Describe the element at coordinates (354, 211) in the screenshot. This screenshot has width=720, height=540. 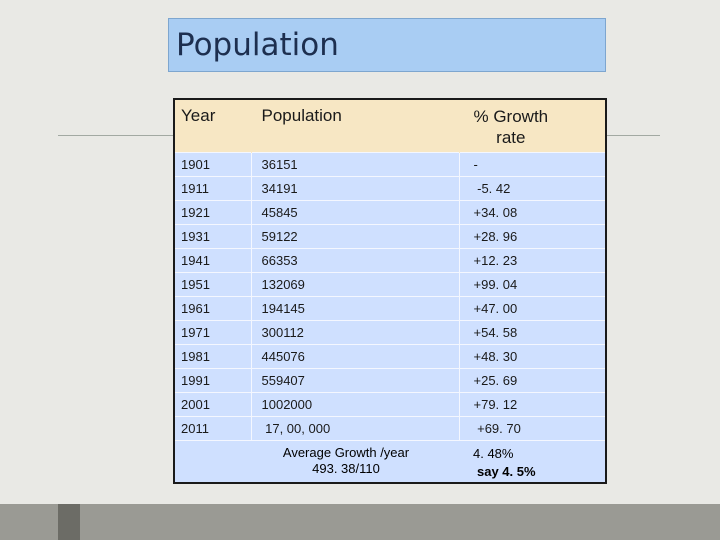
I see `cell-population: 45845` at that location.